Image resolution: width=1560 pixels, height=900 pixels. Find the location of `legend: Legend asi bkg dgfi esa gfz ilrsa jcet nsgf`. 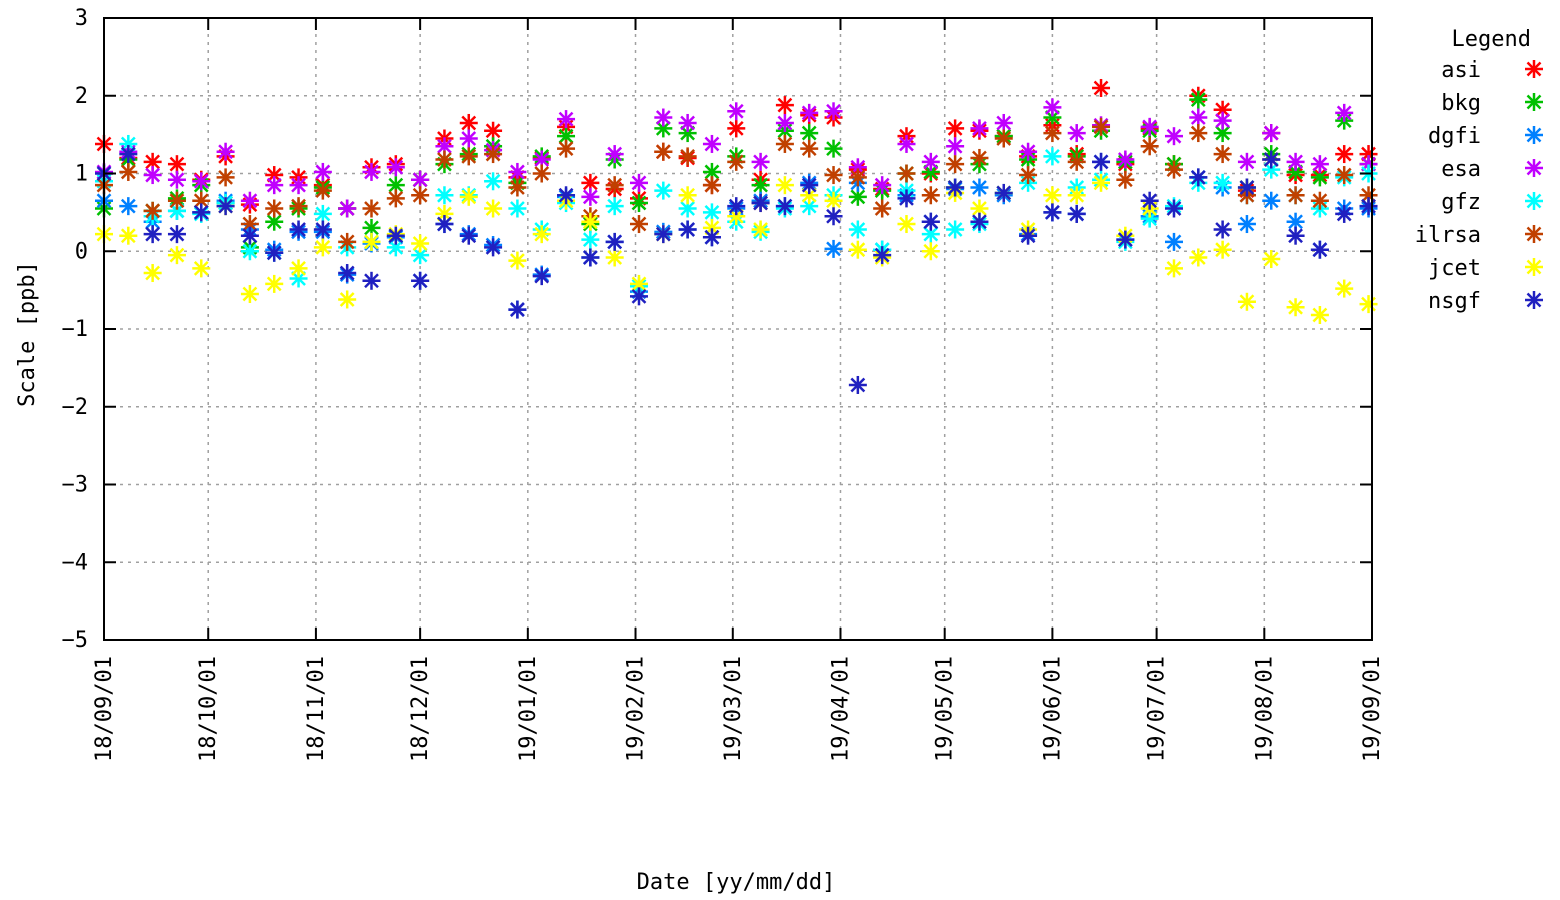

legend: Legend asi bkg dgfi esa gfz ilrsa jcet nsgf is located at coordinates (1479, 170).